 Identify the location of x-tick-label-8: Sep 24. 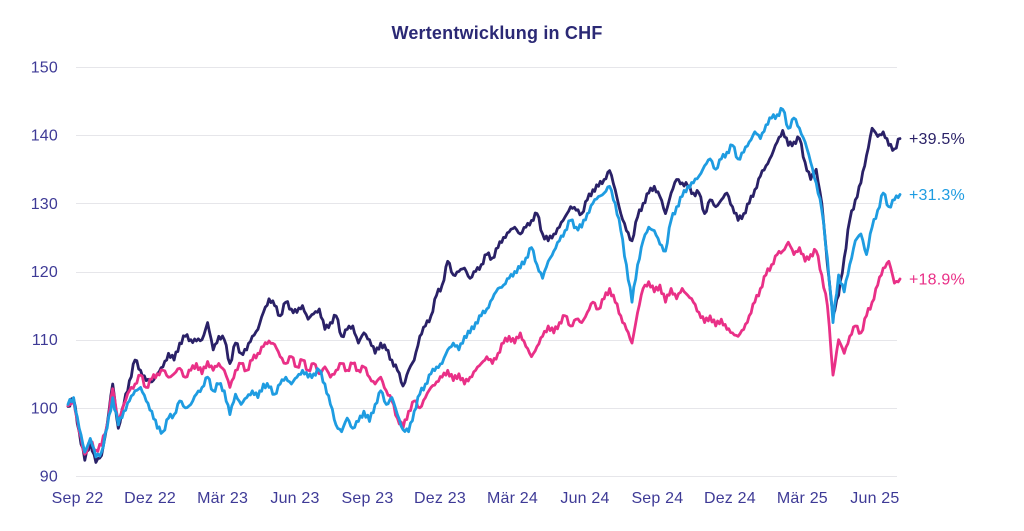
(657, 498).